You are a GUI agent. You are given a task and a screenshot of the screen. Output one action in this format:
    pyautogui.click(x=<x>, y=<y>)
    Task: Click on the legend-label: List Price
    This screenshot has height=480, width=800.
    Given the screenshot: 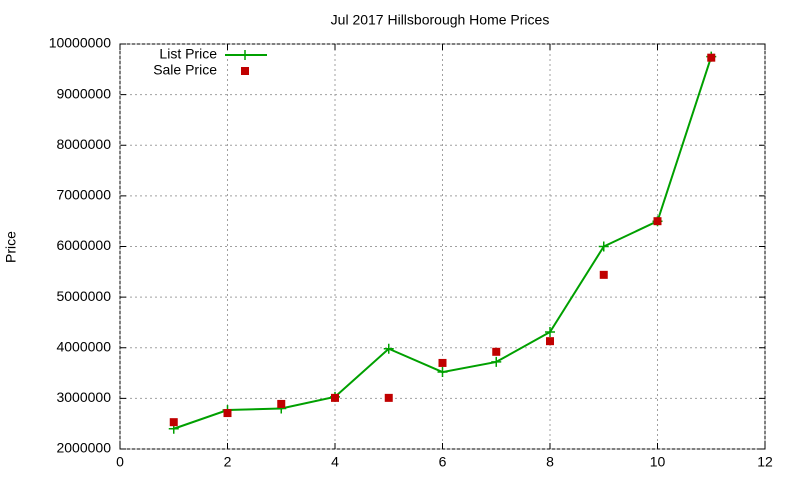 What is the action you would take?
    pyautogui.click(x=188, y=54)
    